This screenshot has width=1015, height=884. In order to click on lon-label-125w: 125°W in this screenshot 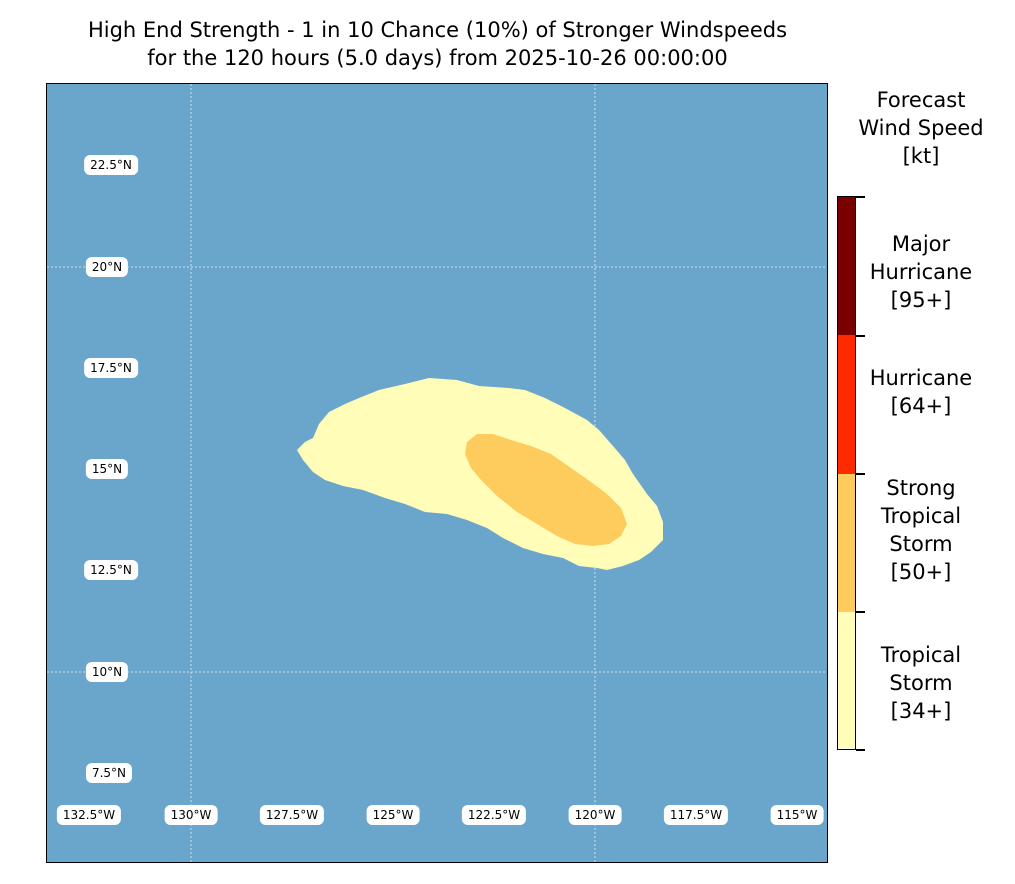, I will do `click(393, 815)`.